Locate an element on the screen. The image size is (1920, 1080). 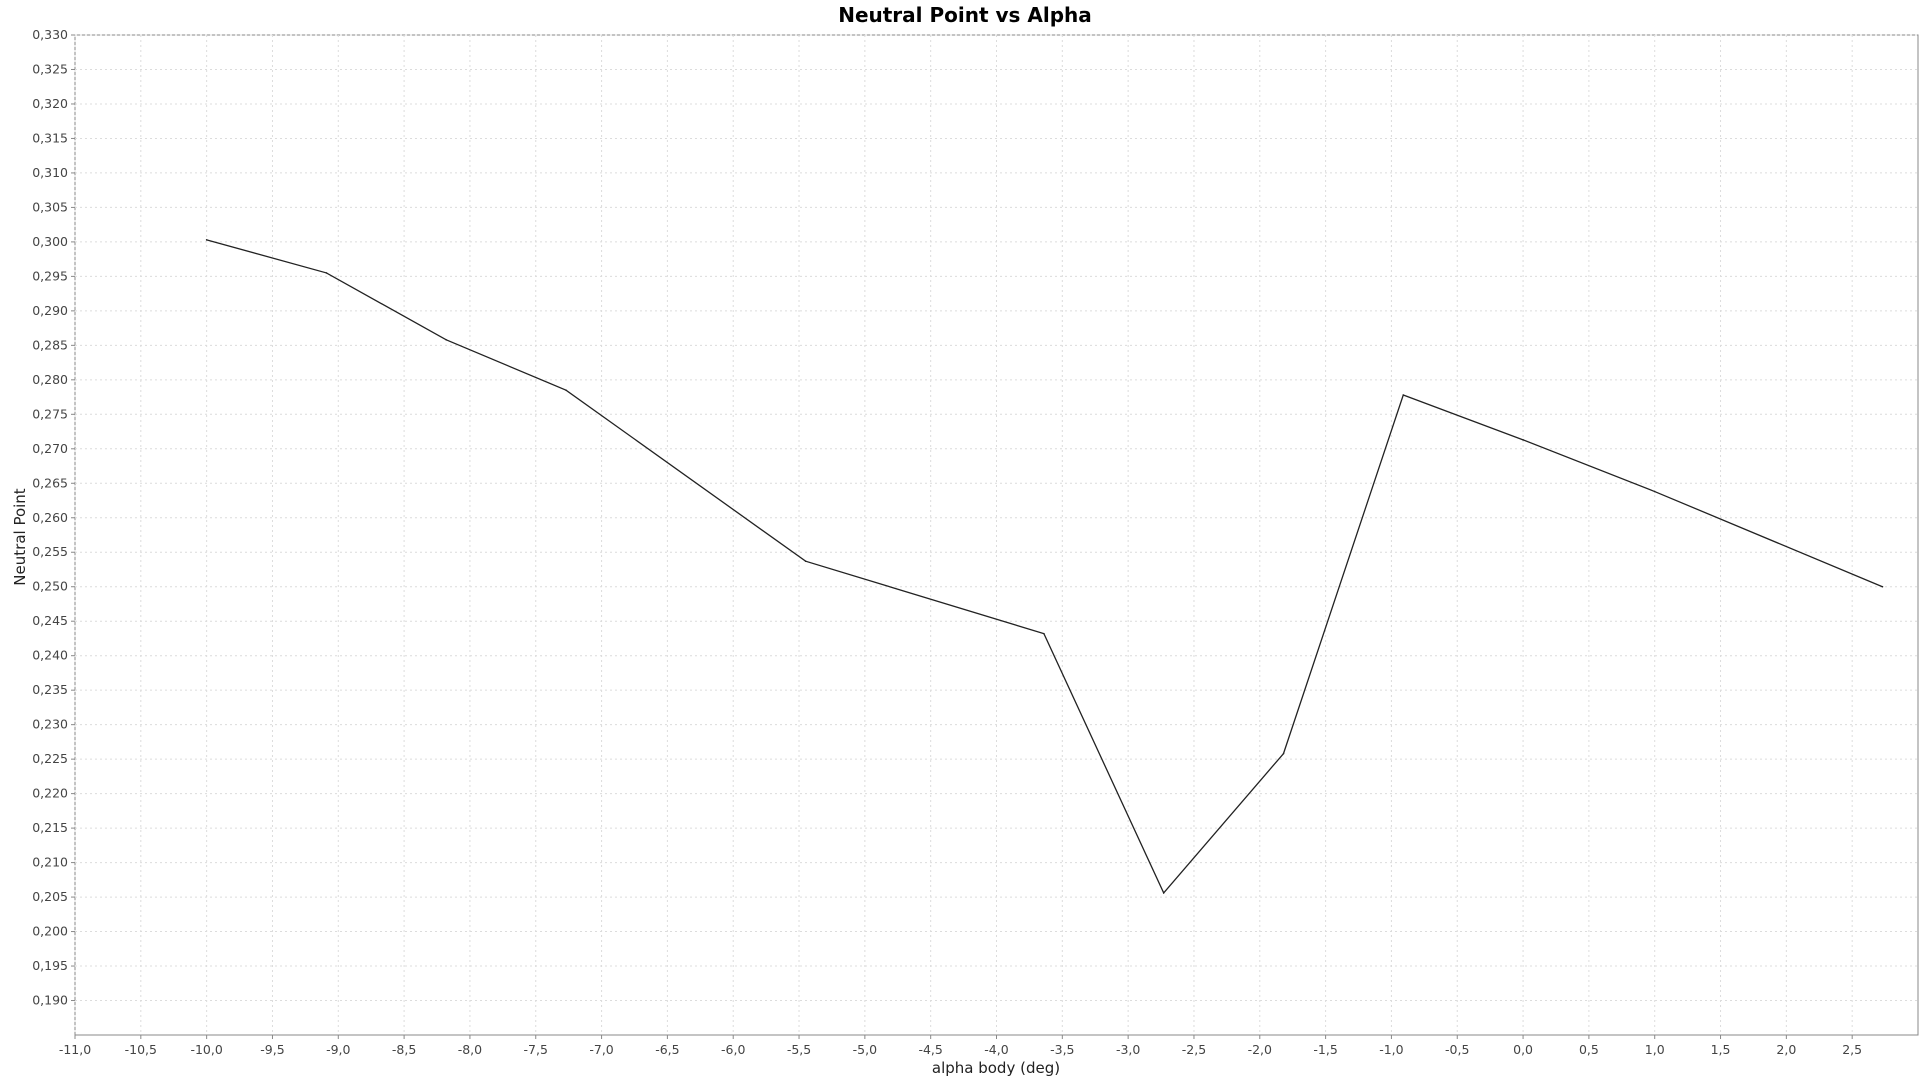
y-tick-label: 0,305 is located at coordinates (50, 206).